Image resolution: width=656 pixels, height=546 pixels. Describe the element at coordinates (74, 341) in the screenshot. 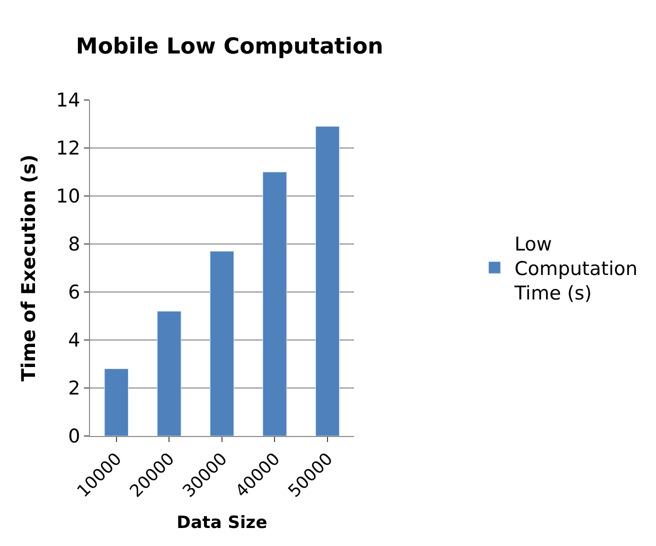

I see `y-tick-label: 4` at that location.